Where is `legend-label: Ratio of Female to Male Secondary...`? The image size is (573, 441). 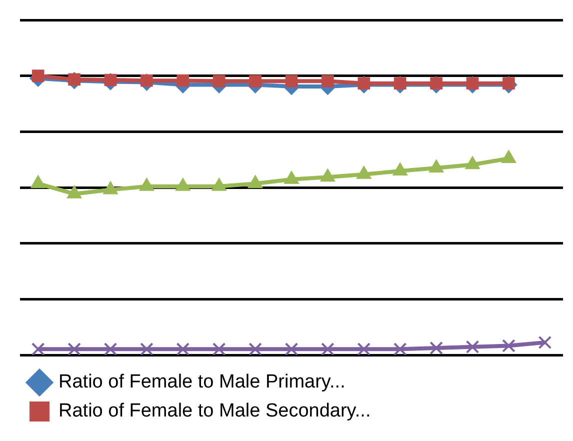 legend-label: Ratio of Female to Male Secondary... is located at coordinates (214, 411).